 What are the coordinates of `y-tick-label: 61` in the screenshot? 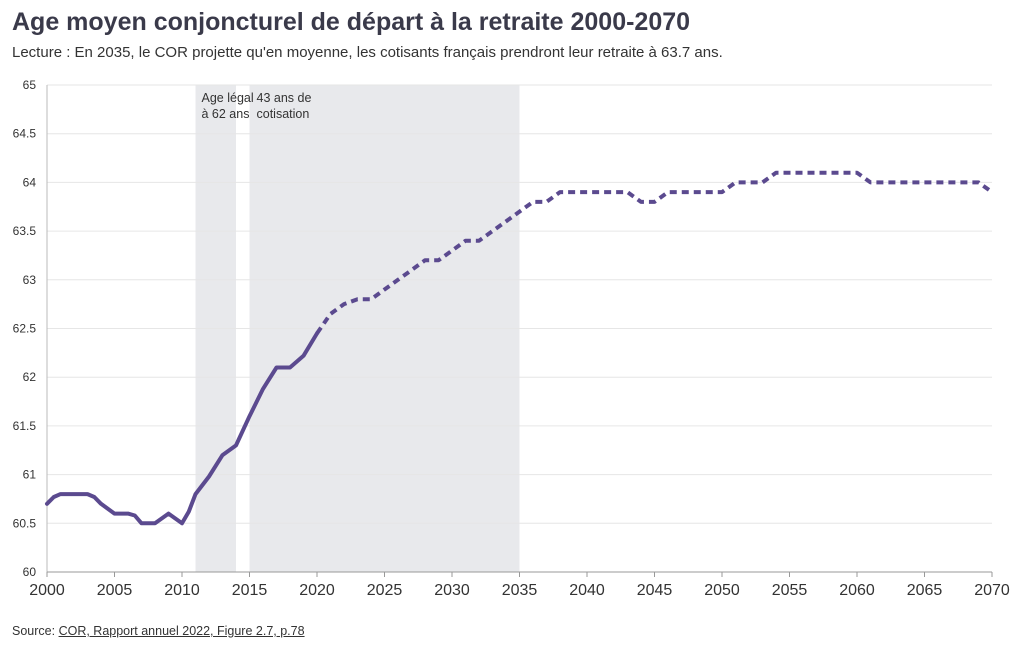 It's located at (30, 475).